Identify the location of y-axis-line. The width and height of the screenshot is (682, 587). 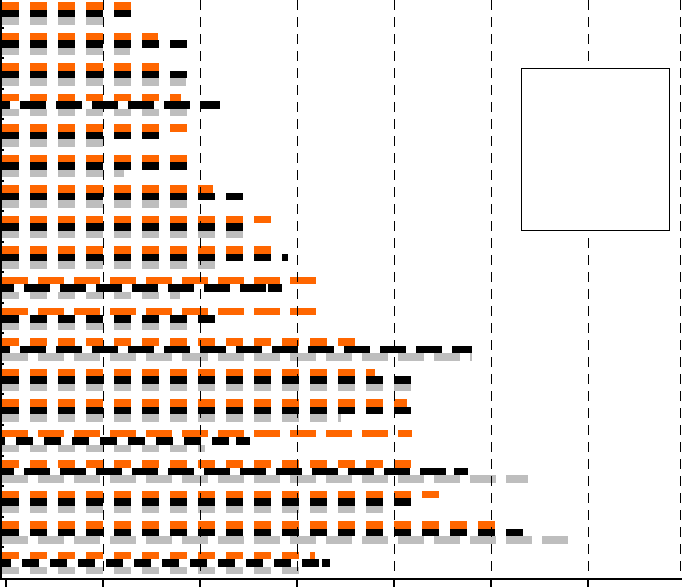
(1, 290).